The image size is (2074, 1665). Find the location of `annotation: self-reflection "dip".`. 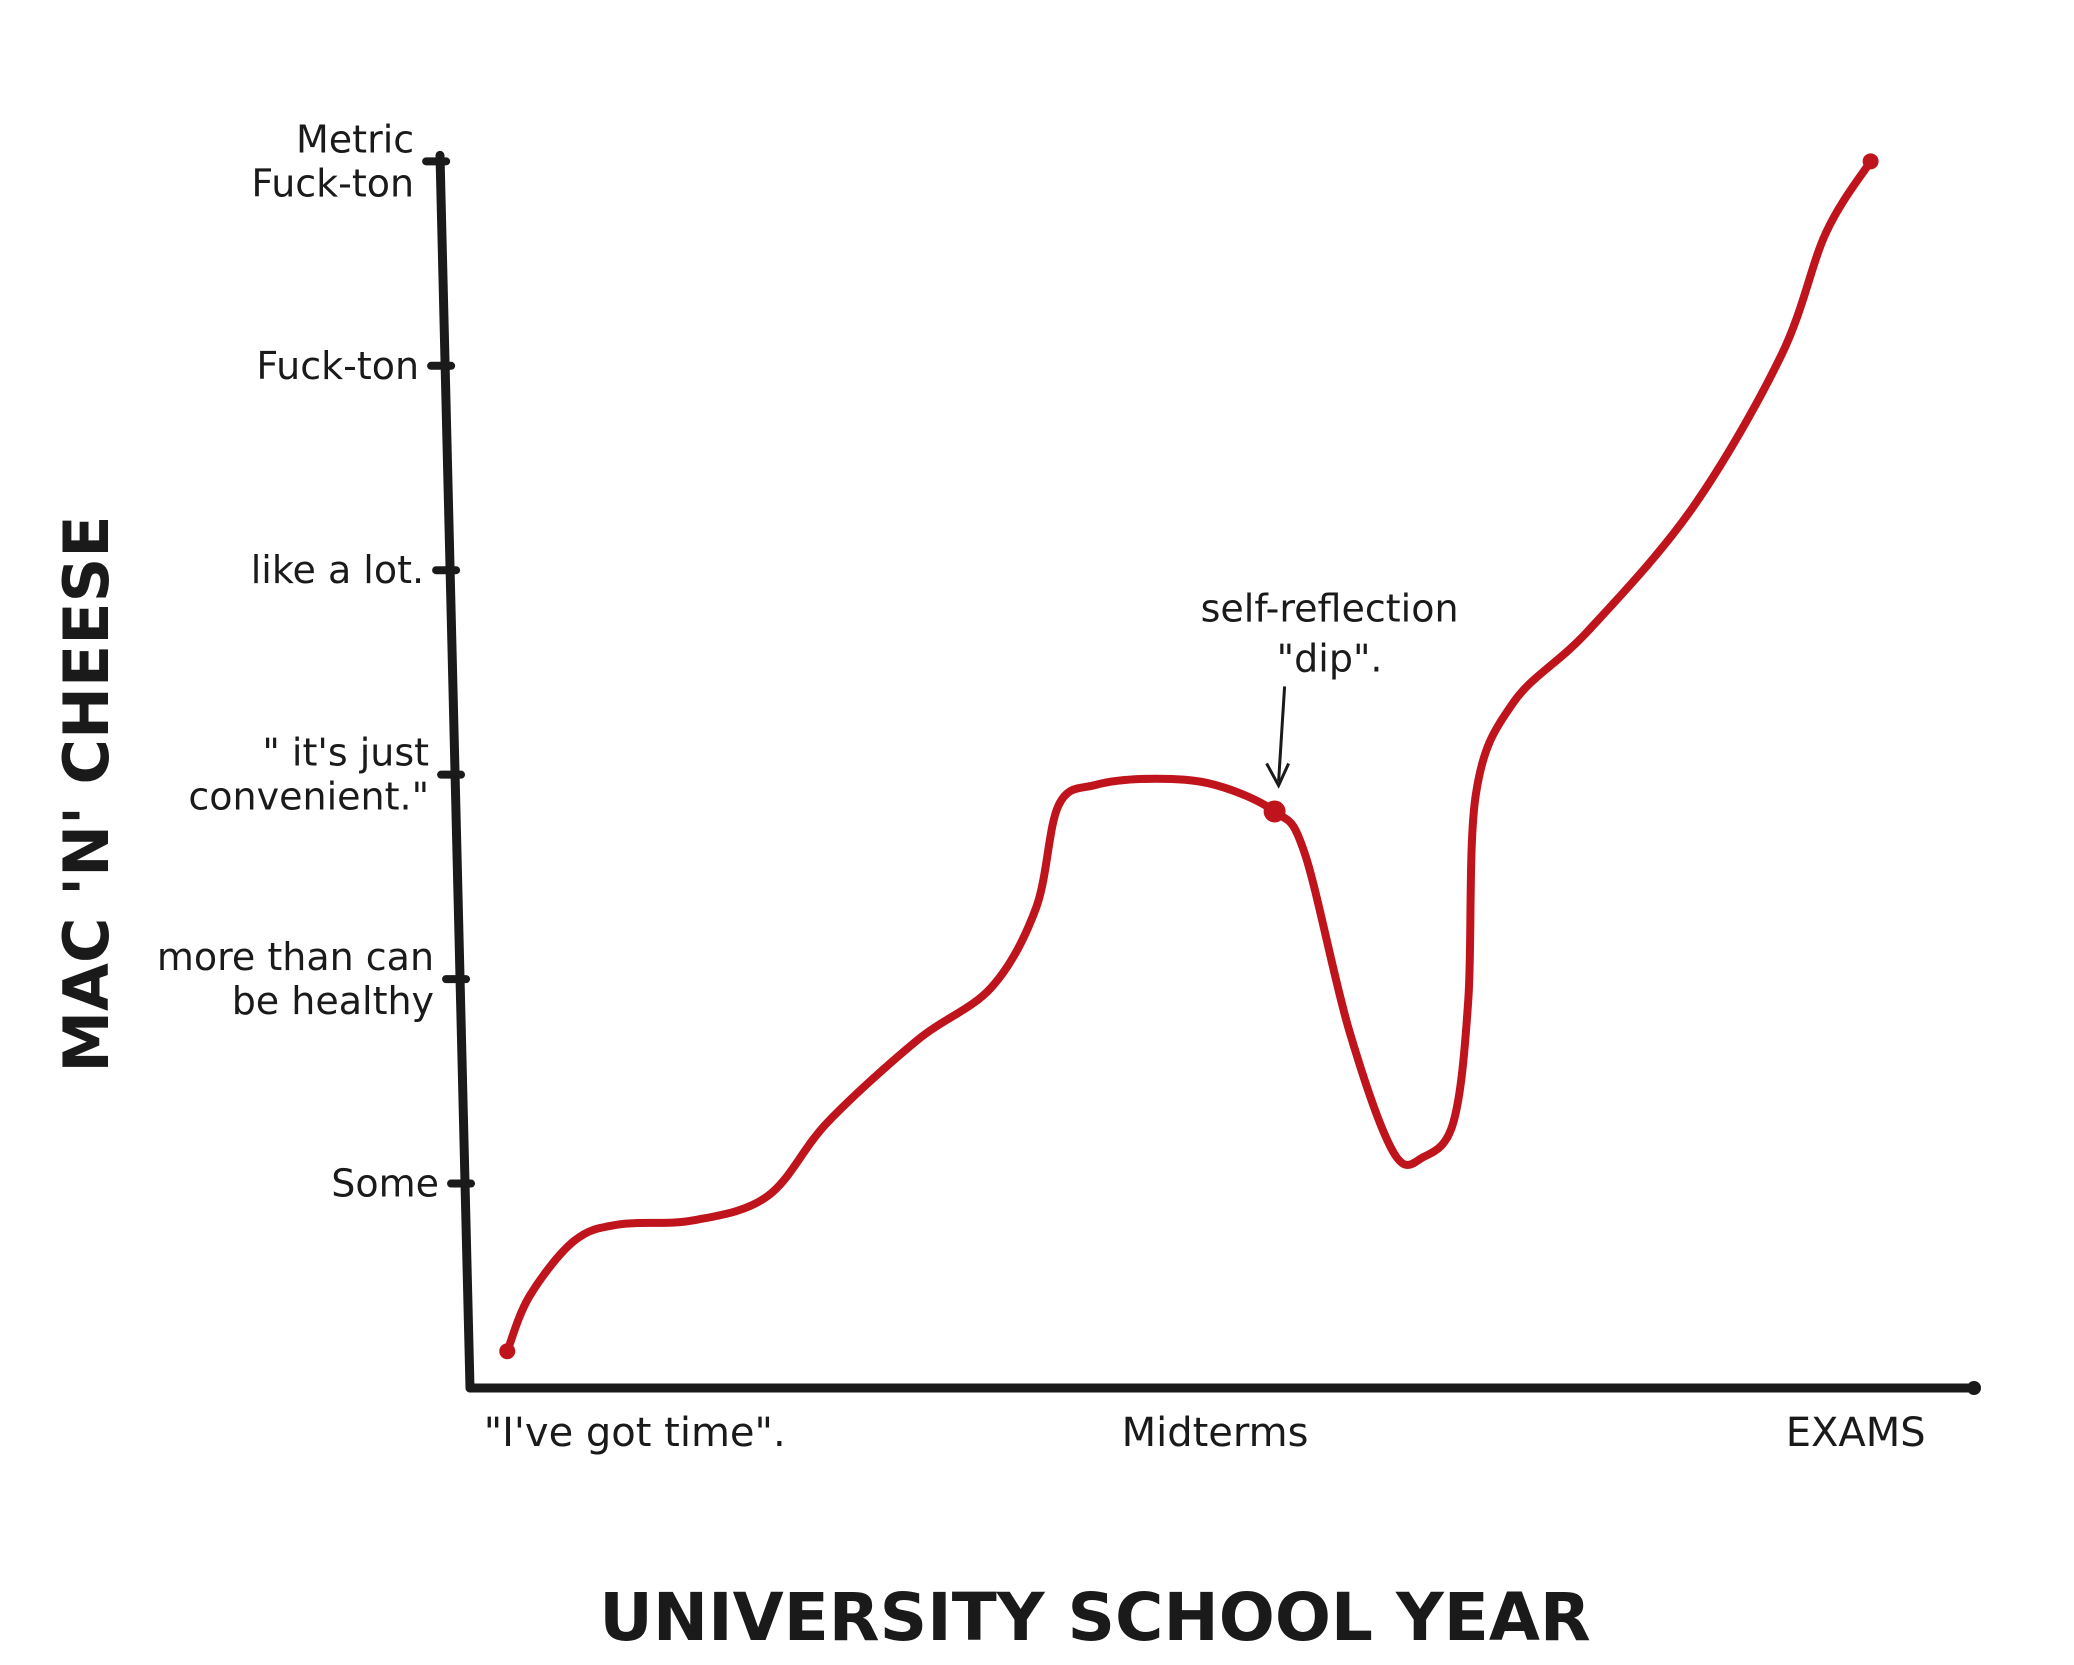

annotation: self-reflection "dip". is located at coordinates (1330, 704).